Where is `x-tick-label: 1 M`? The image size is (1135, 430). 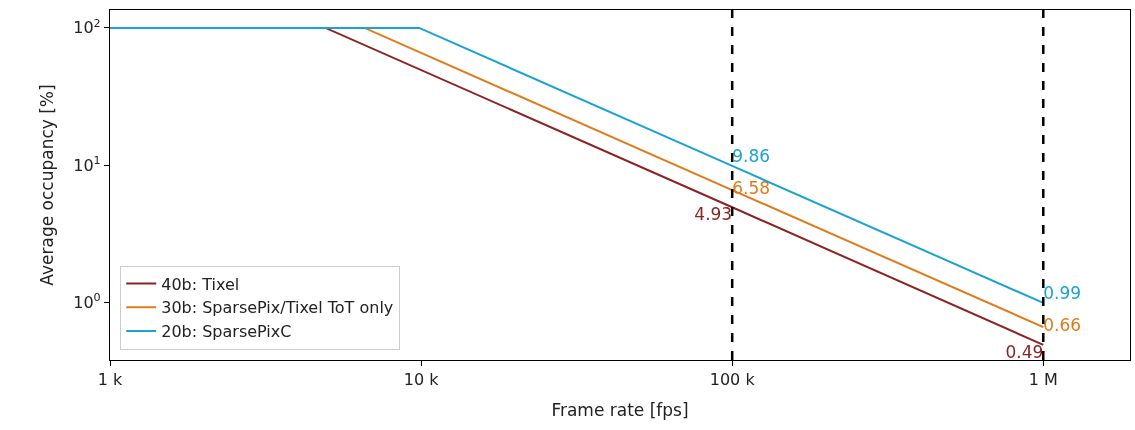 x-tick-label: 1 M is located at coordinates (1043, 380).